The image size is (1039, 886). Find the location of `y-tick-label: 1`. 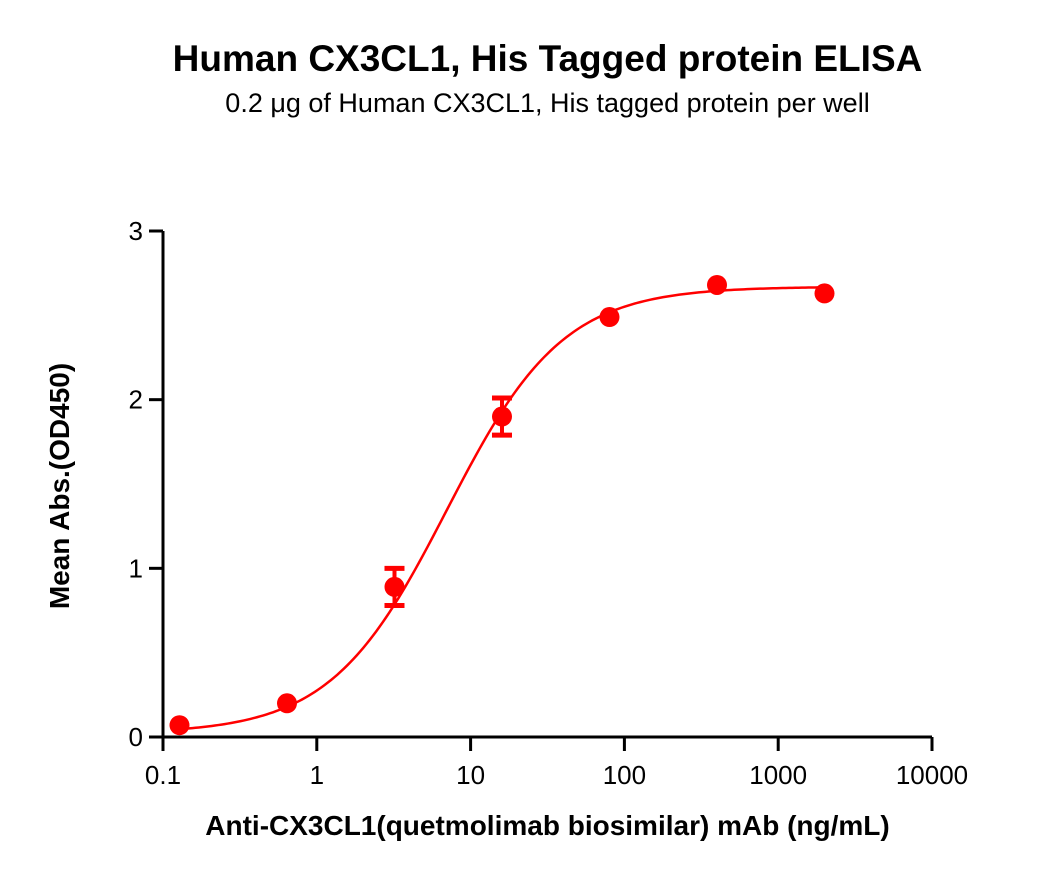

y-tick-label: 1 is located at coordinates (136, 568).